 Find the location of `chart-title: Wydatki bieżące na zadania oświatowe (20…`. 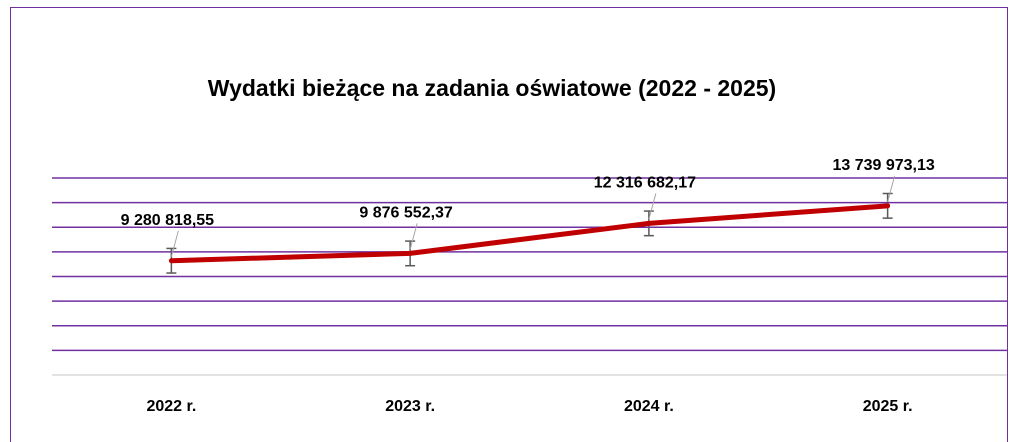

chart-title: Wydatki bieżące na zadania oświatowe (20… is located at coordinates (492, 88).